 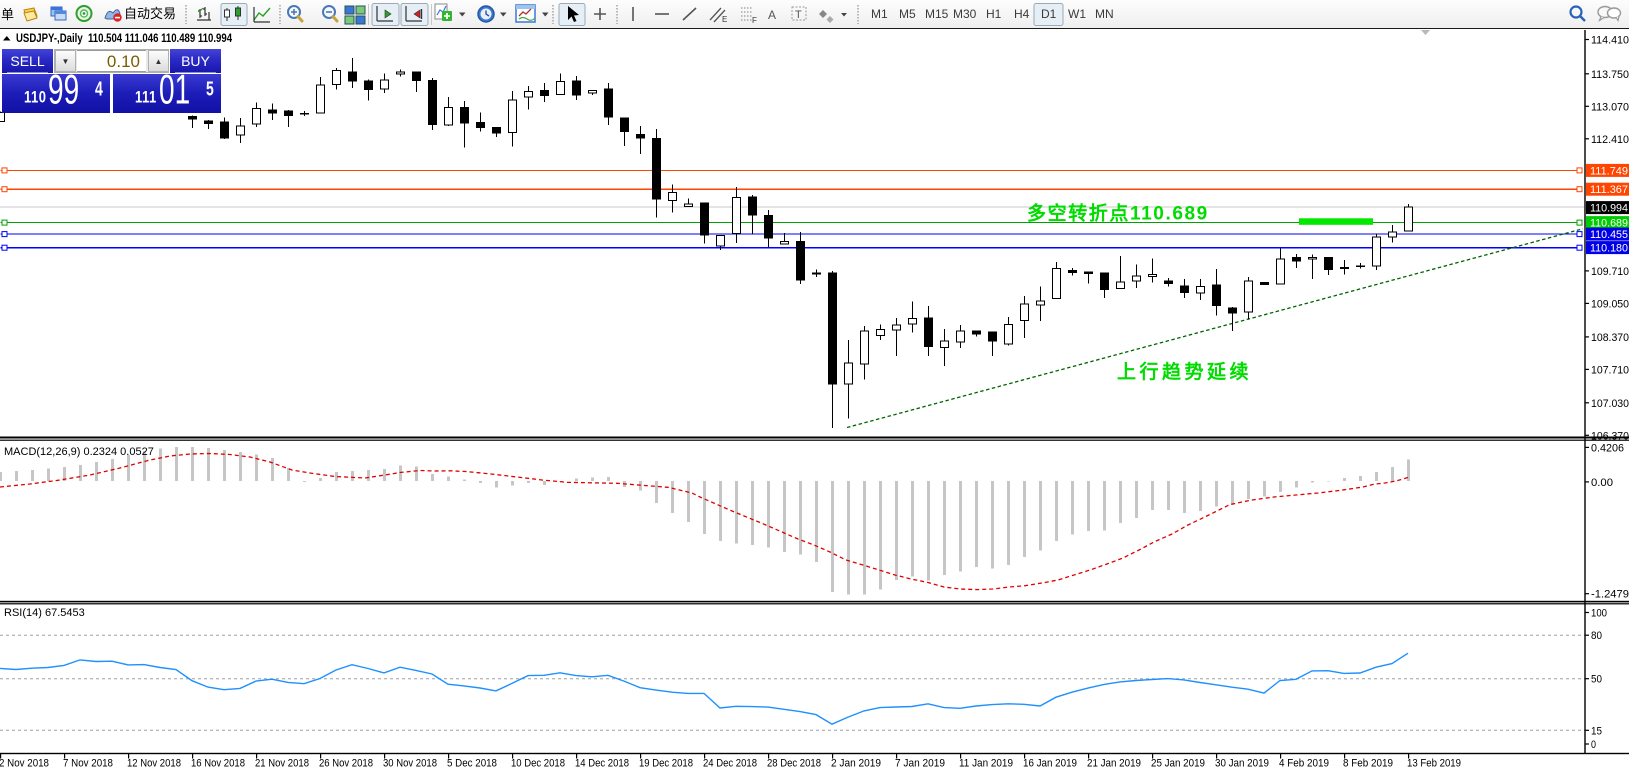 I want to click on svg-text: 7 Jan 2019, so click(x=920, y=763).